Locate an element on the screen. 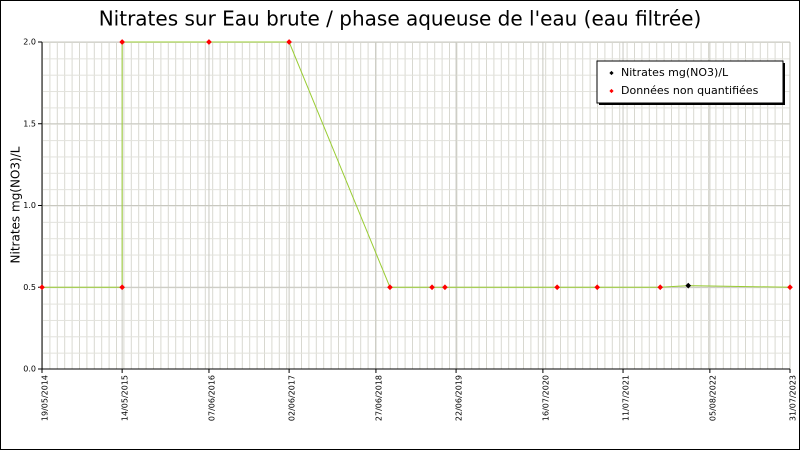  legend-label: Nitrates mg(NO3)/L is located at coordinates (675, 72).